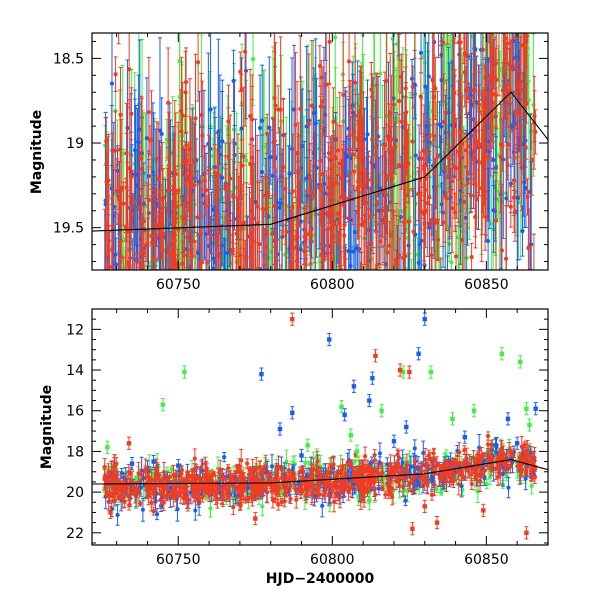 This screenshot has height=600, width=600. Describe the element at coordinates (75, 534) in the screenshot. I see `bottom-ytick-label: 22` at that location.